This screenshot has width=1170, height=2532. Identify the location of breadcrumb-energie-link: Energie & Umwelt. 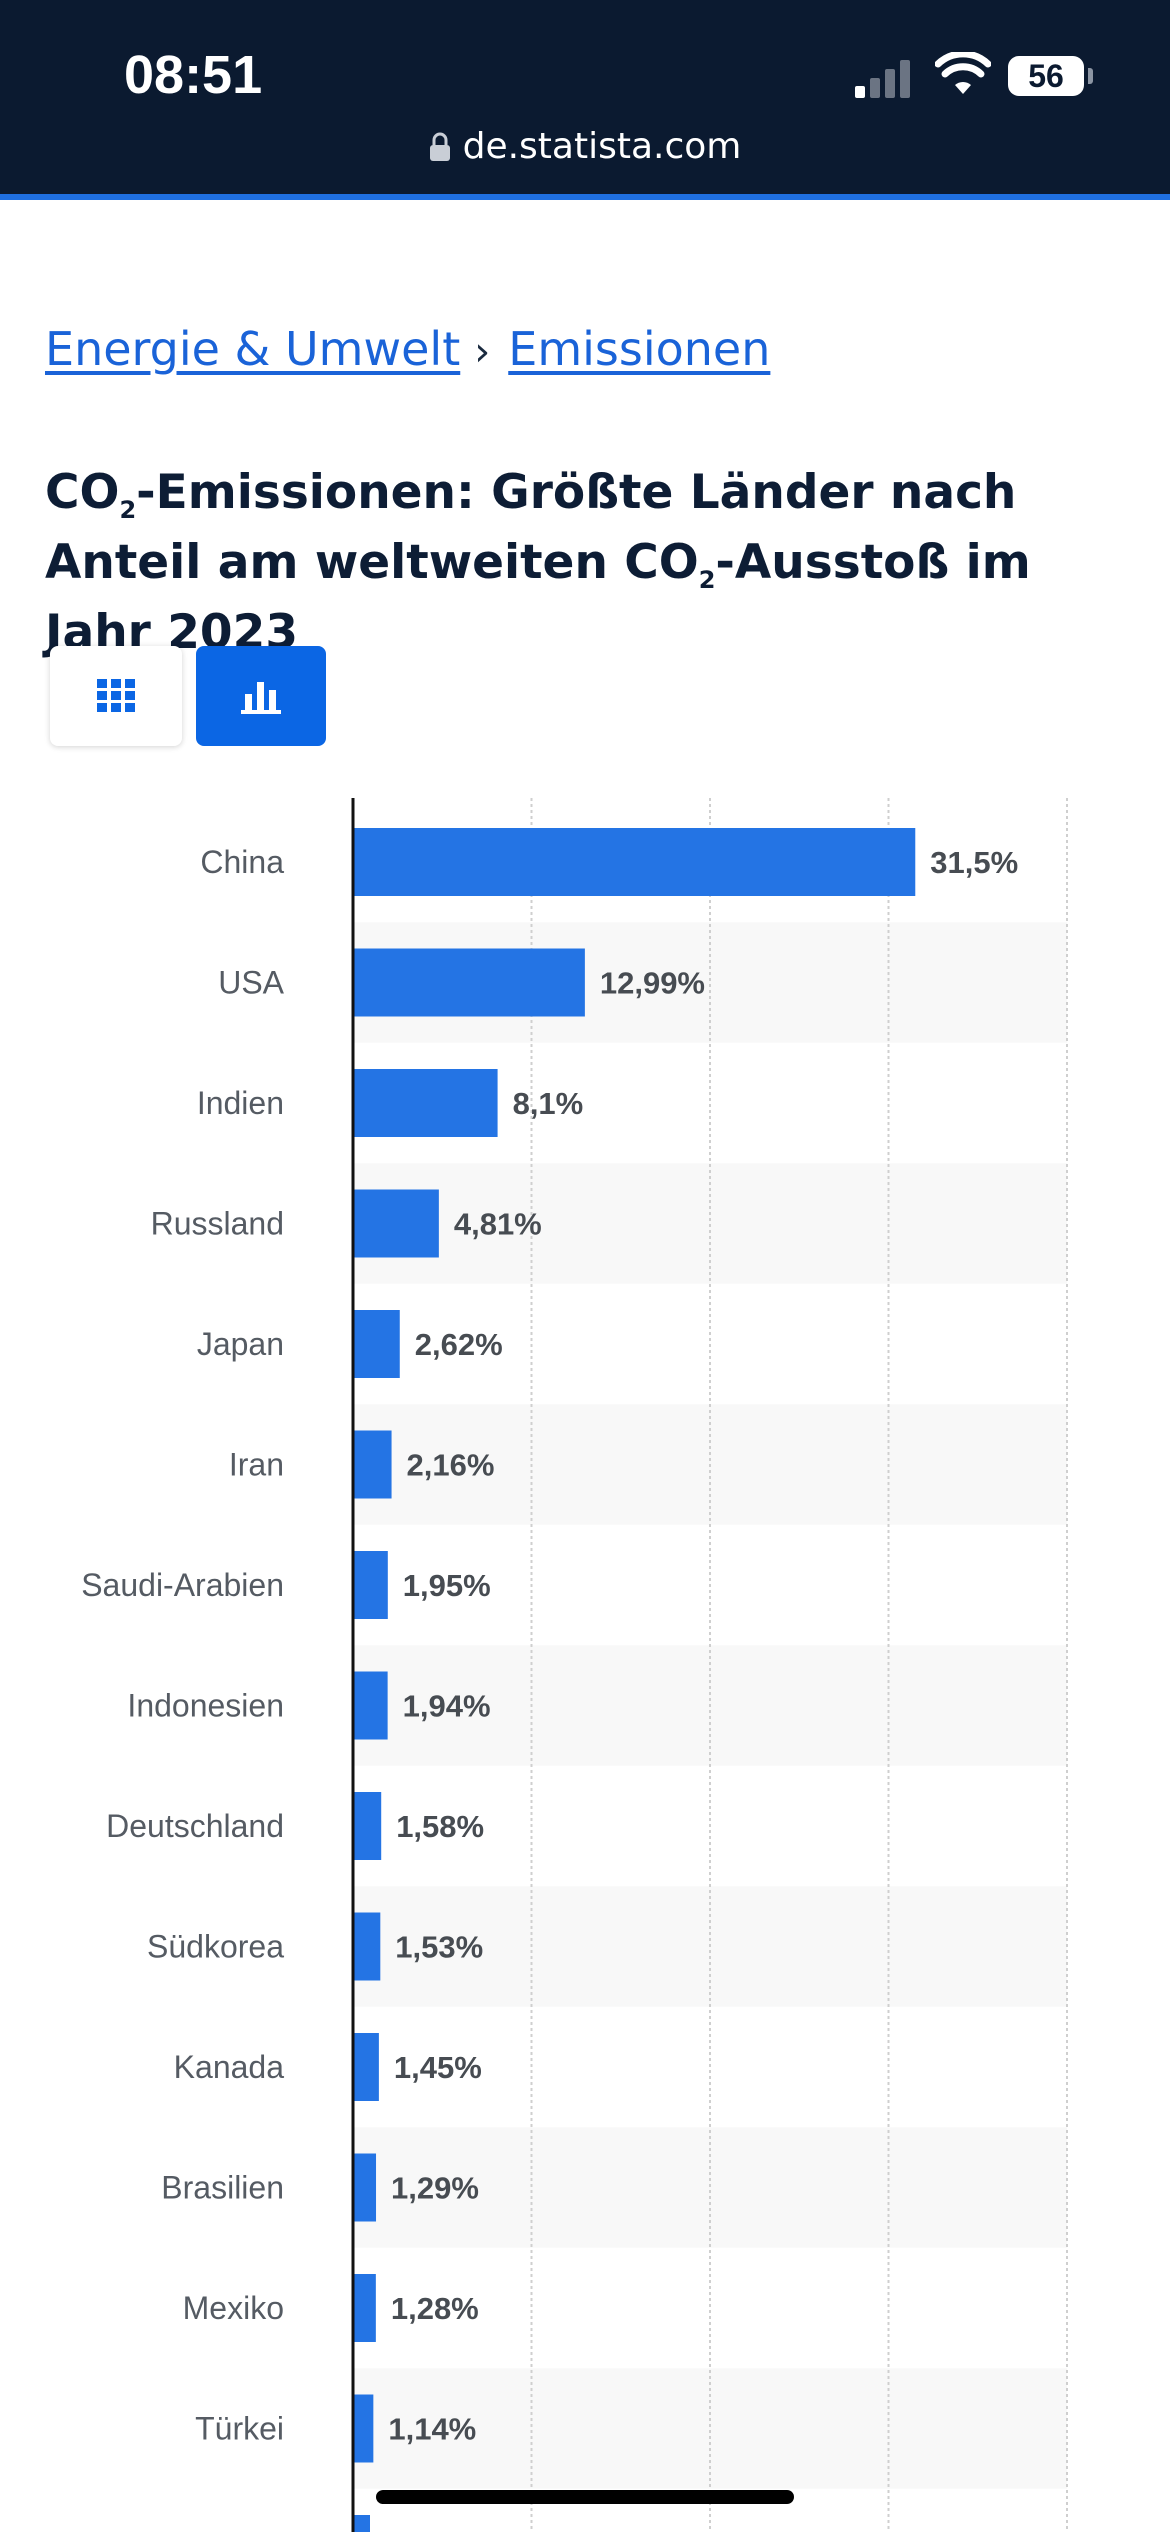
(253, 349).